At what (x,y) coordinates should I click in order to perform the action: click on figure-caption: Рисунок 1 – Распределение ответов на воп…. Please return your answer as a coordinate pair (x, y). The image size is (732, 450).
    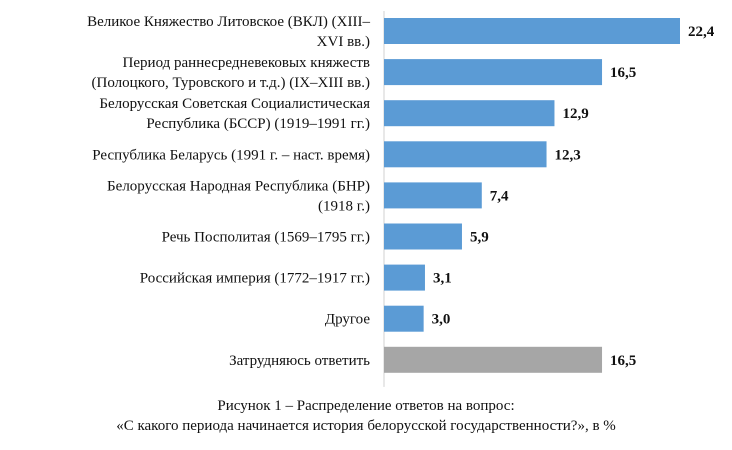
    Looking at the image, I should click on (366, 416).